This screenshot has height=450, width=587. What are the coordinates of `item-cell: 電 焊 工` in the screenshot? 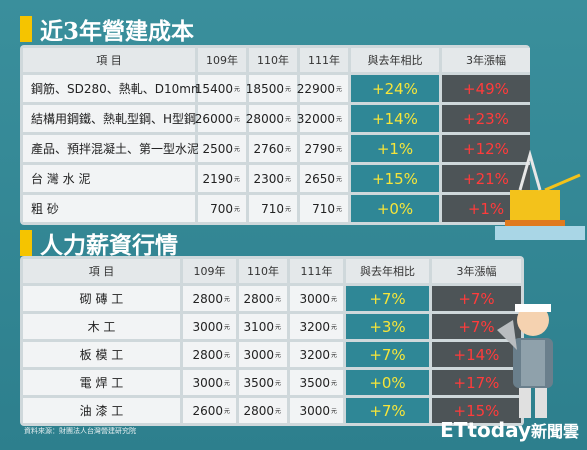 It's located at (101, 382).